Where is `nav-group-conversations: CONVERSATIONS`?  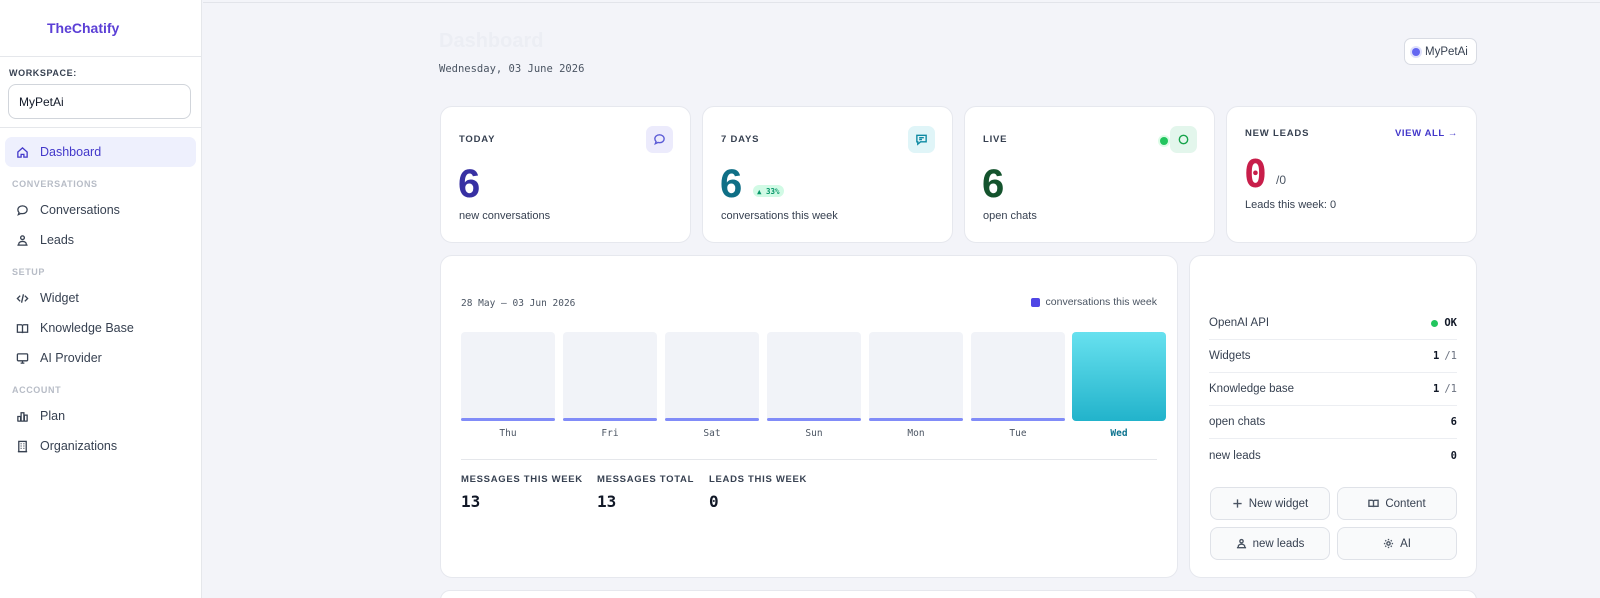 nav-group-conversations: CONVERSATIONS is located at coordinates (55, 184).